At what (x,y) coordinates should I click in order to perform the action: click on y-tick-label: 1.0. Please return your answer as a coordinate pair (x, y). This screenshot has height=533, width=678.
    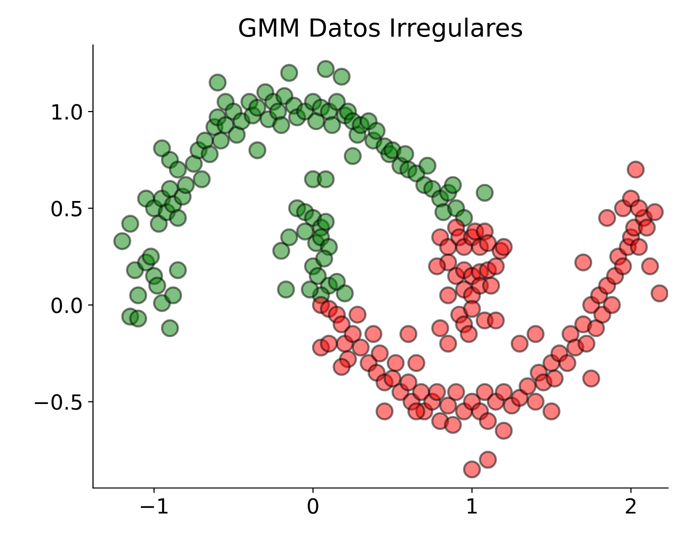
    Looking at the image, I should click on (67, 112).